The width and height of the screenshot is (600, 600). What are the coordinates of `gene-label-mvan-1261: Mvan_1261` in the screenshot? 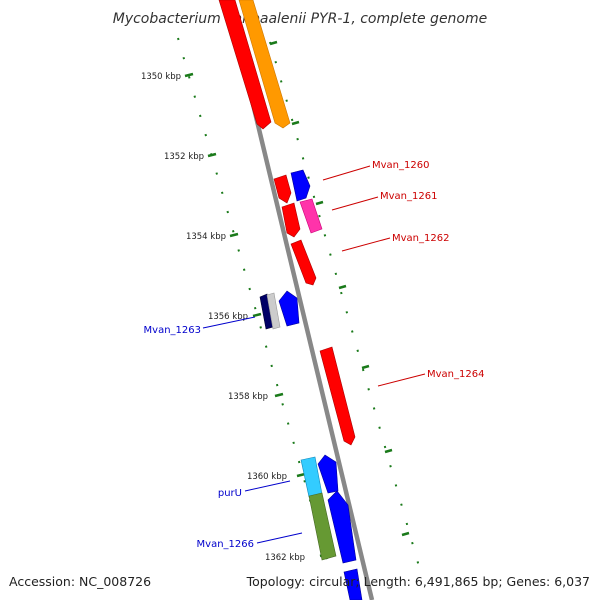 It's located at (408, 196).